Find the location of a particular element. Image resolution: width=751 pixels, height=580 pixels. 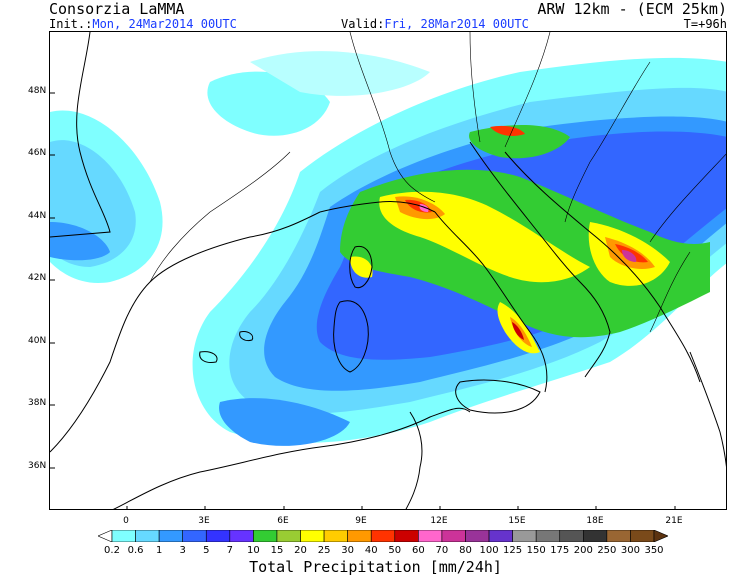

organization-title: Consorzia LaMMA is located at coordinates (117, 9).